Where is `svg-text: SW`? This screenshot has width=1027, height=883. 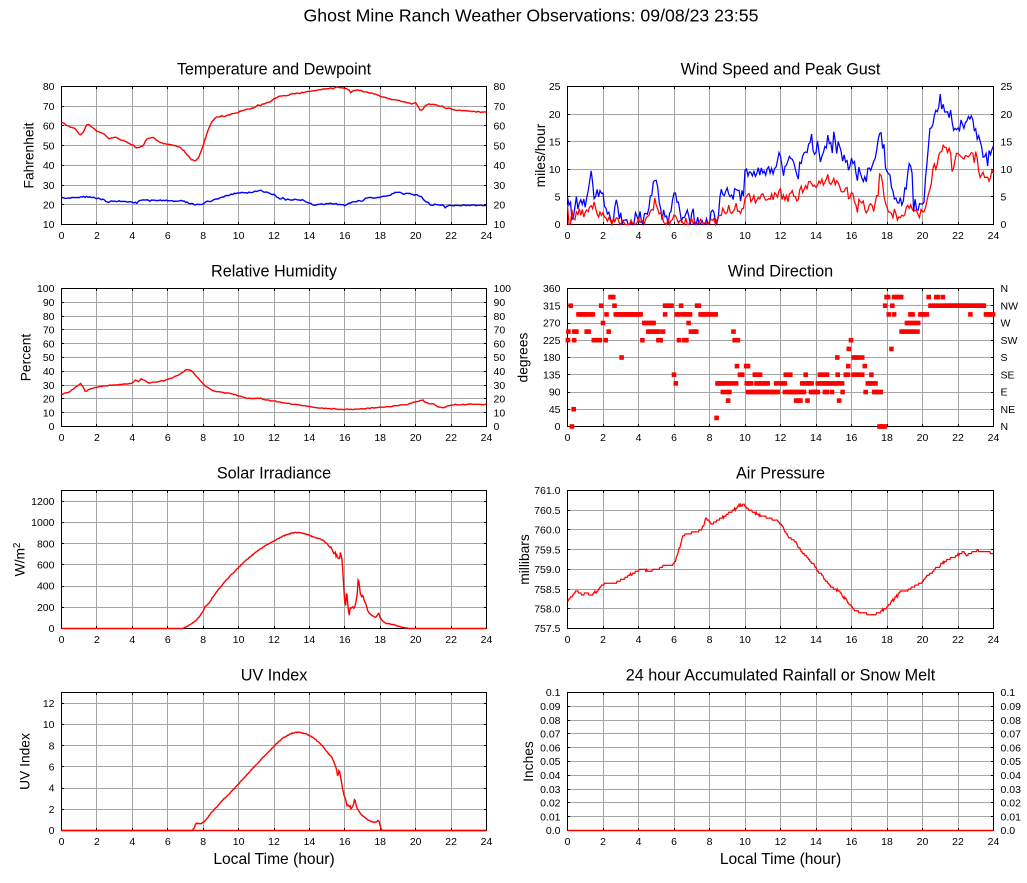
svg-text: SW is located at coordinates (1009, 341).